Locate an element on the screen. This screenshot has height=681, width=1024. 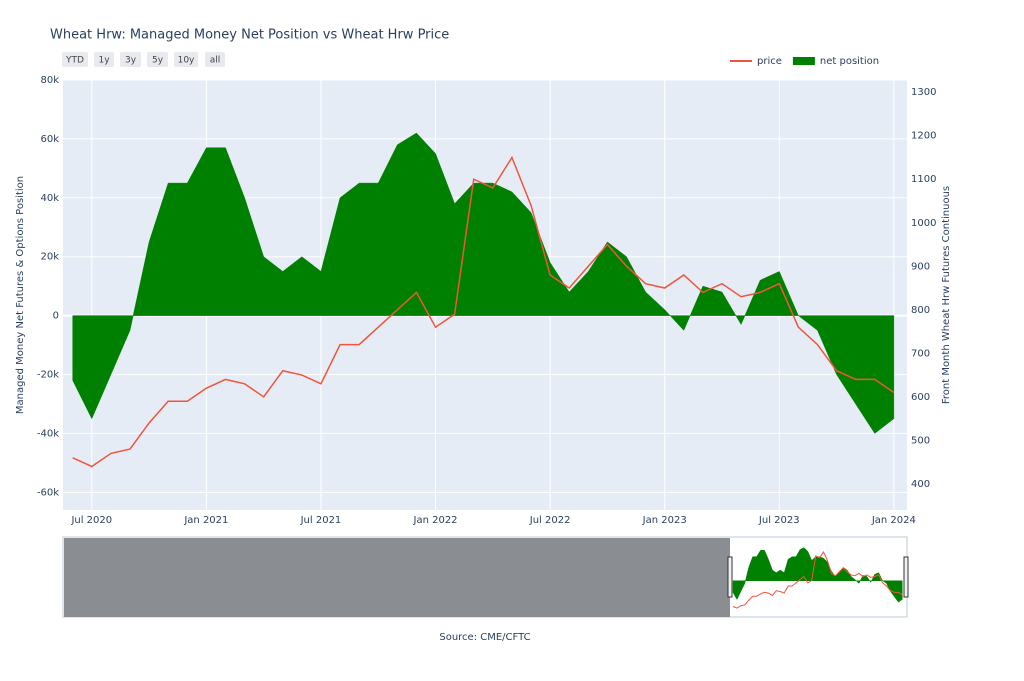
legend-label: net position is located at coordinates (849, 61).